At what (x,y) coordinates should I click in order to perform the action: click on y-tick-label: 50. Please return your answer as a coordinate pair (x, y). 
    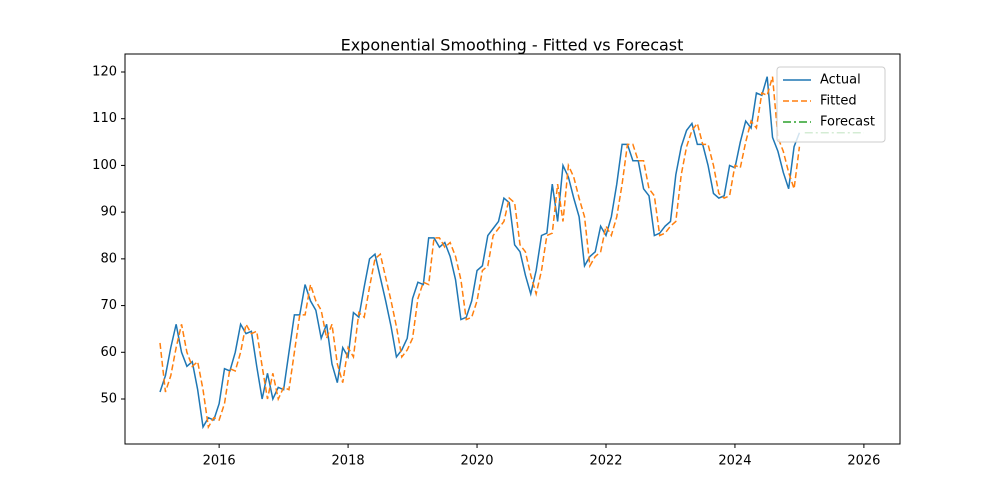
    Looking at the image, I should click on (108, 399).